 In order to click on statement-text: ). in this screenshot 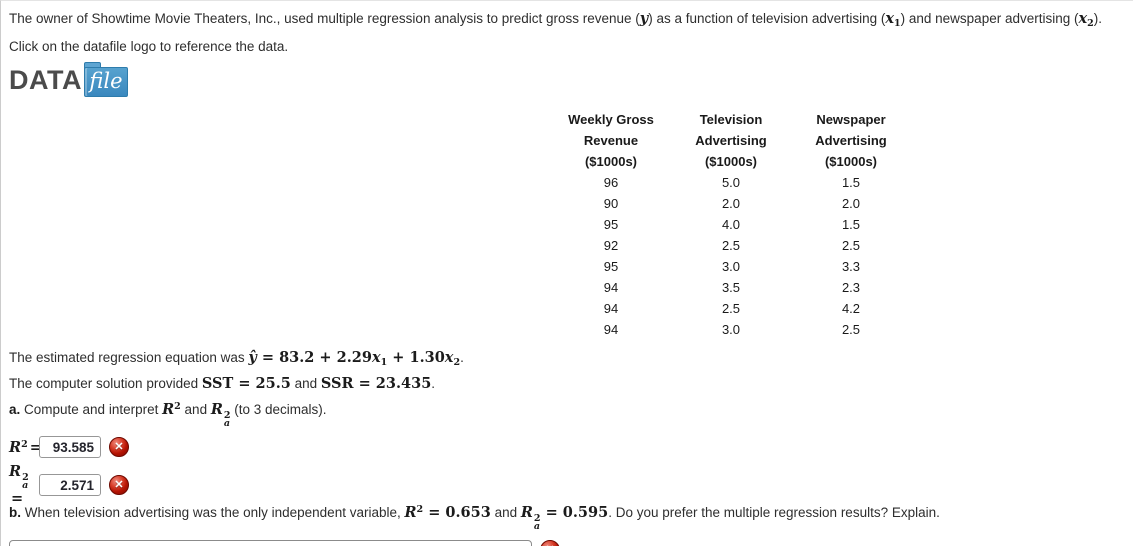, I will do `click(1098, 18)`.